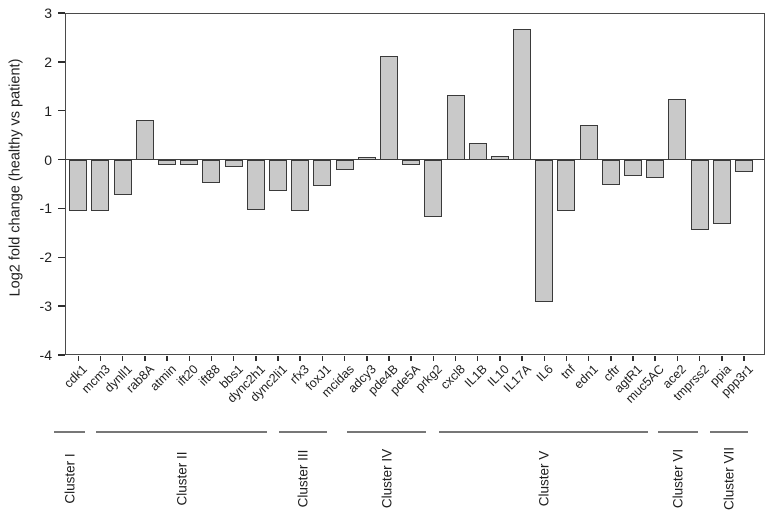 Image resolution: width=773 pixels, height=525 pixels. What do you see at coordinates (543, 478) in the screenshot?
I see `cluster-label-5: Cluster V` at bounding box center [543, 478].